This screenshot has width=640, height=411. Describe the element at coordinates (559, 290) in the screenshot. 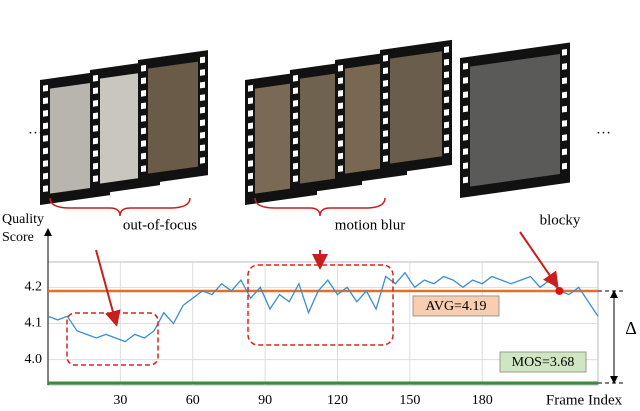

I see `blocky-point` at that location.